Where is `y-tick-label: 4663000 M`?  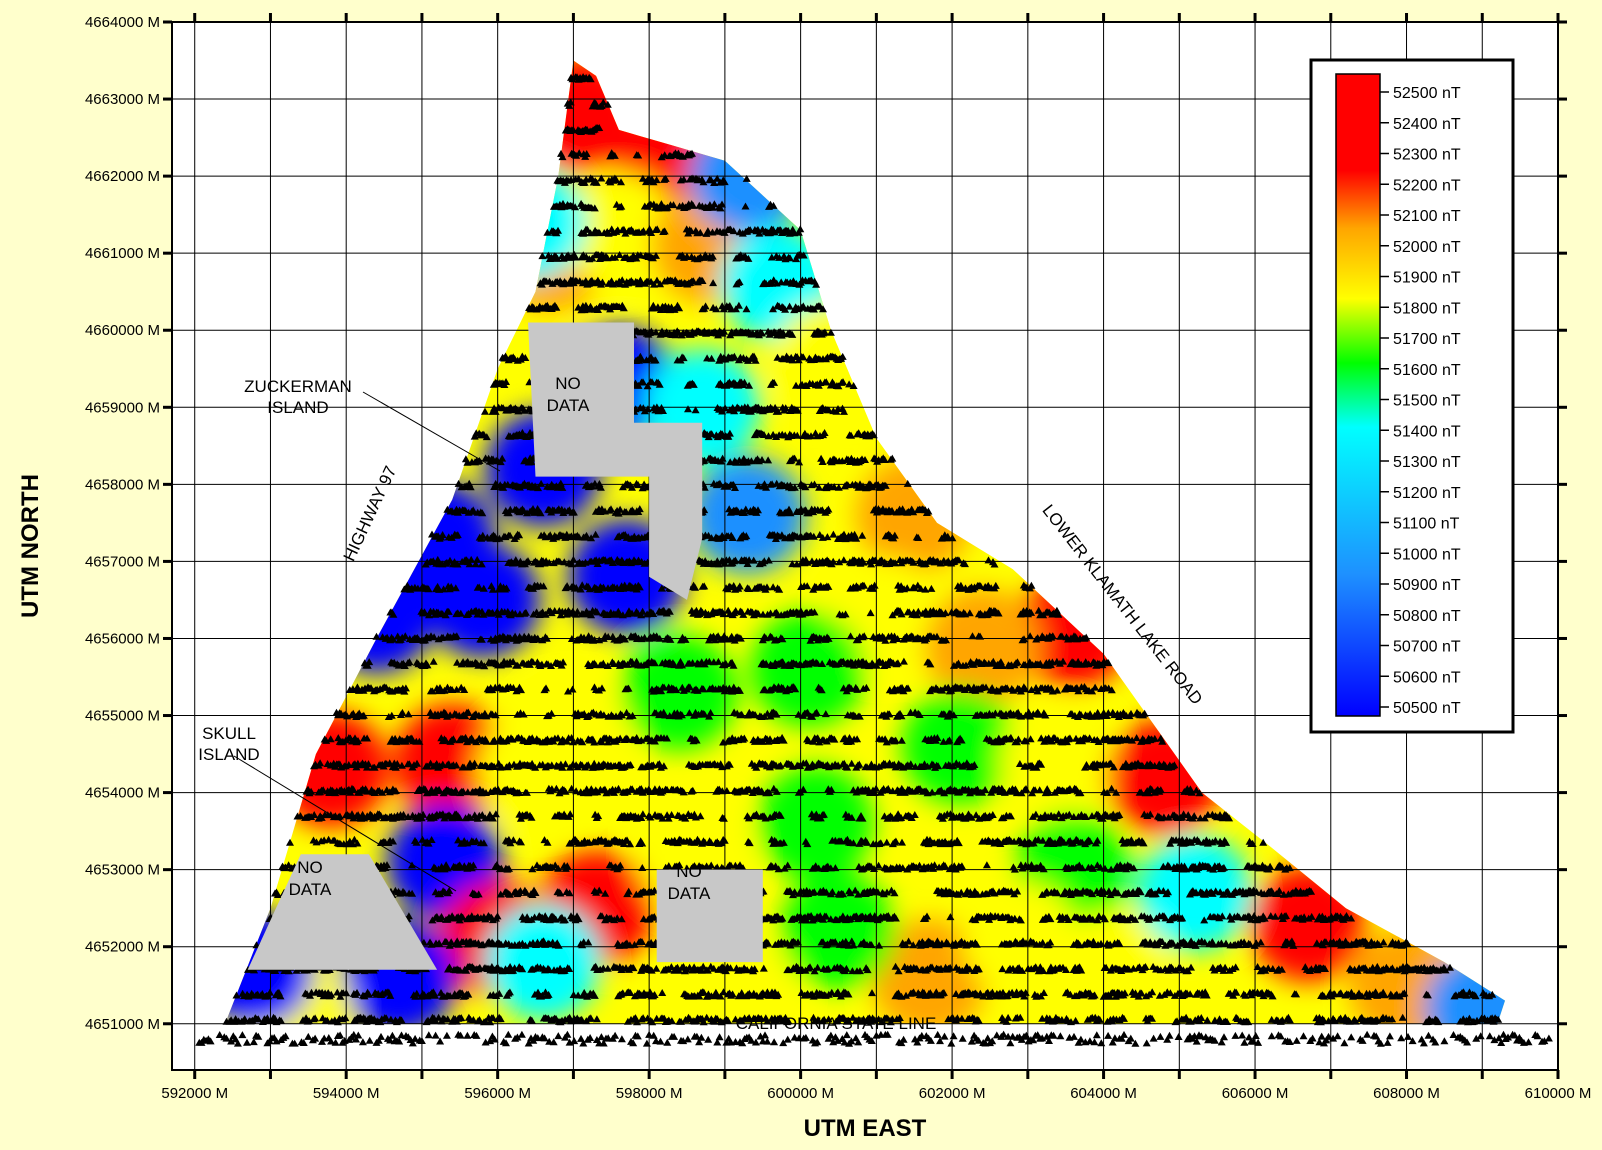 y-tick-label: 4663000 M is located at coordinates (122, 99).